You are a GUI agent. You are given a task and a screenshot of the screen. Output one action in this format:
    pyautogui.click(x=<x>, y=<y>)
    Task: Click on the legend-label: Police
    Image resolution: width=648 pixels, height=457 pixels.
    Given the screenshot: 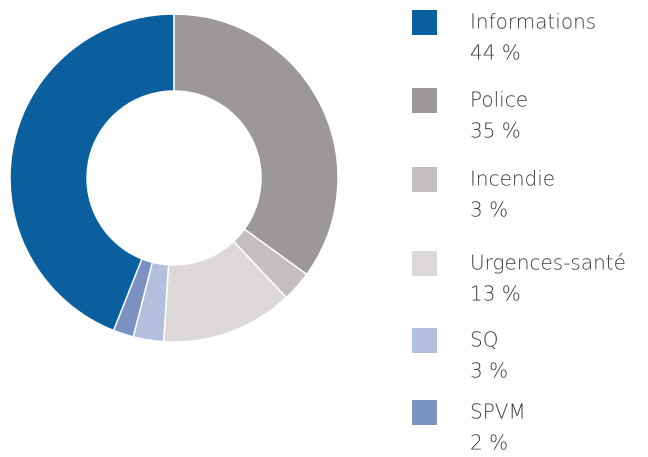 What is the action you would take?
    pyautogui.click(x=499, y=100)
    